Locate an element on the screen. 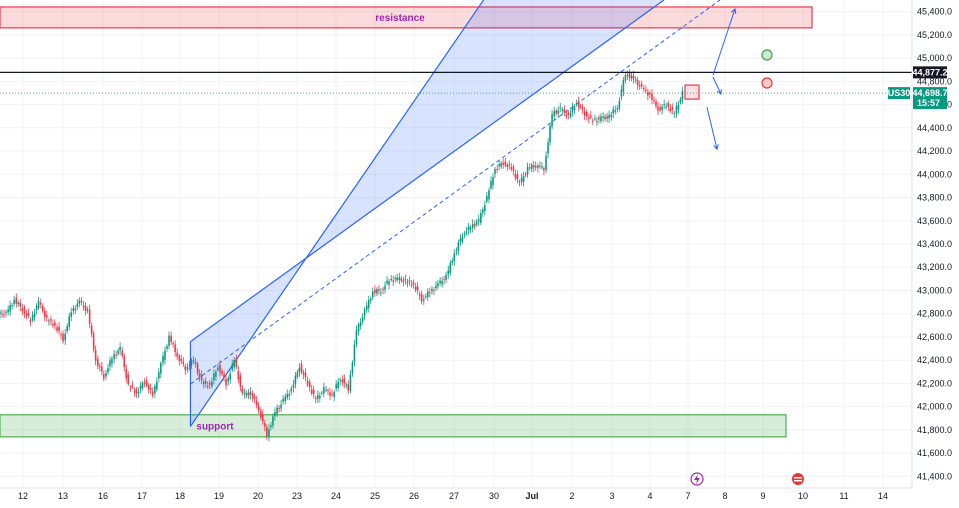  x-tick-label: 9 is located at coordinates (762, 496).